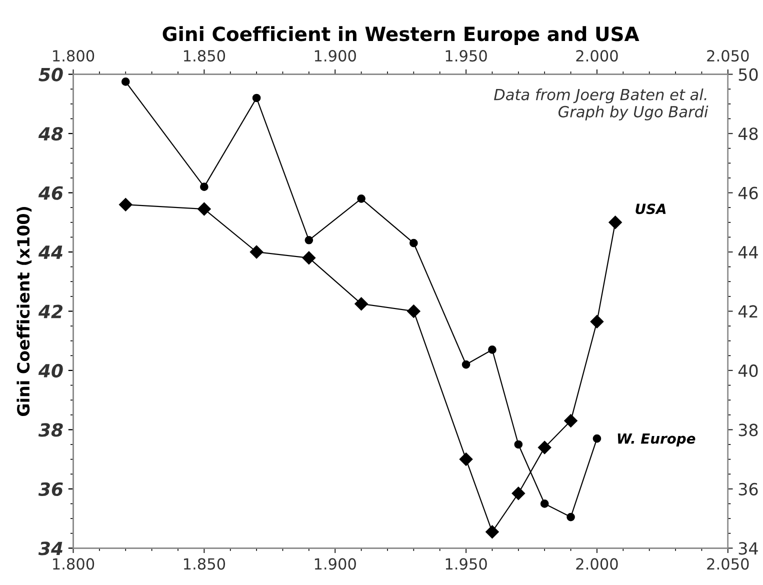  What do you see at coordinates (50, 549) in the screenshot?
I see `y-tick-label: 34` at bounding box center [50, 549].